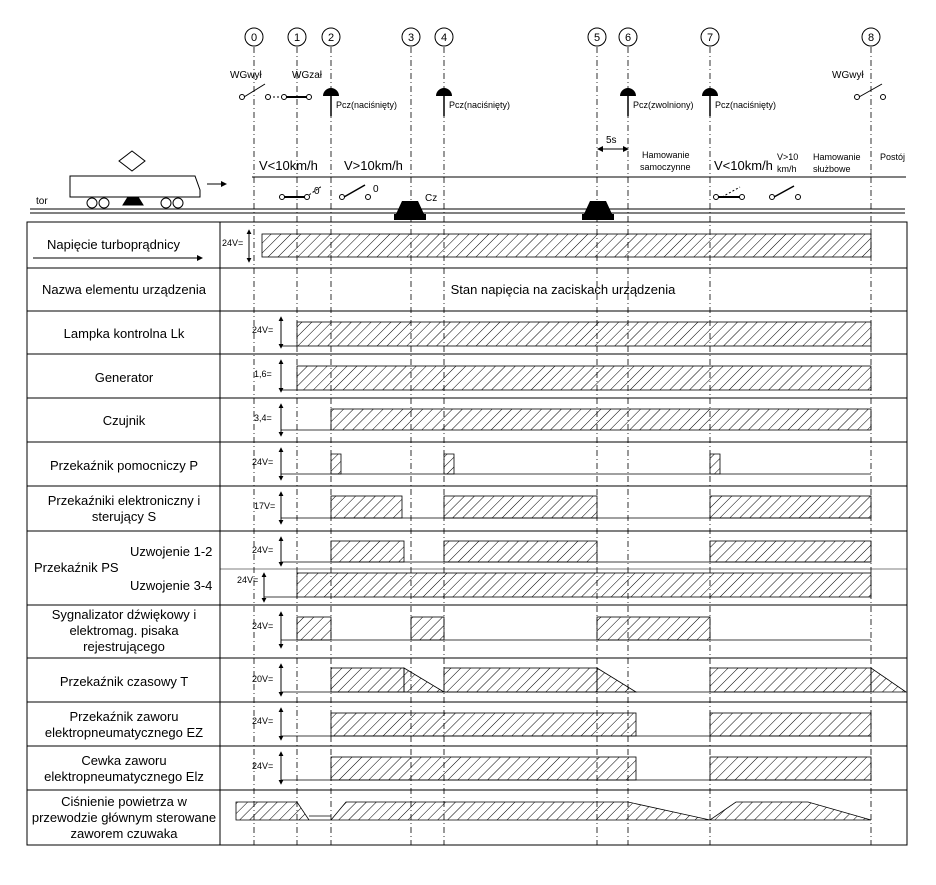 The width and height of the screenshot is (936, 885). Describe the element at coordinates (124, 420) in the screenshot. I see `row-czujnik-label: Czujnik` at that location.